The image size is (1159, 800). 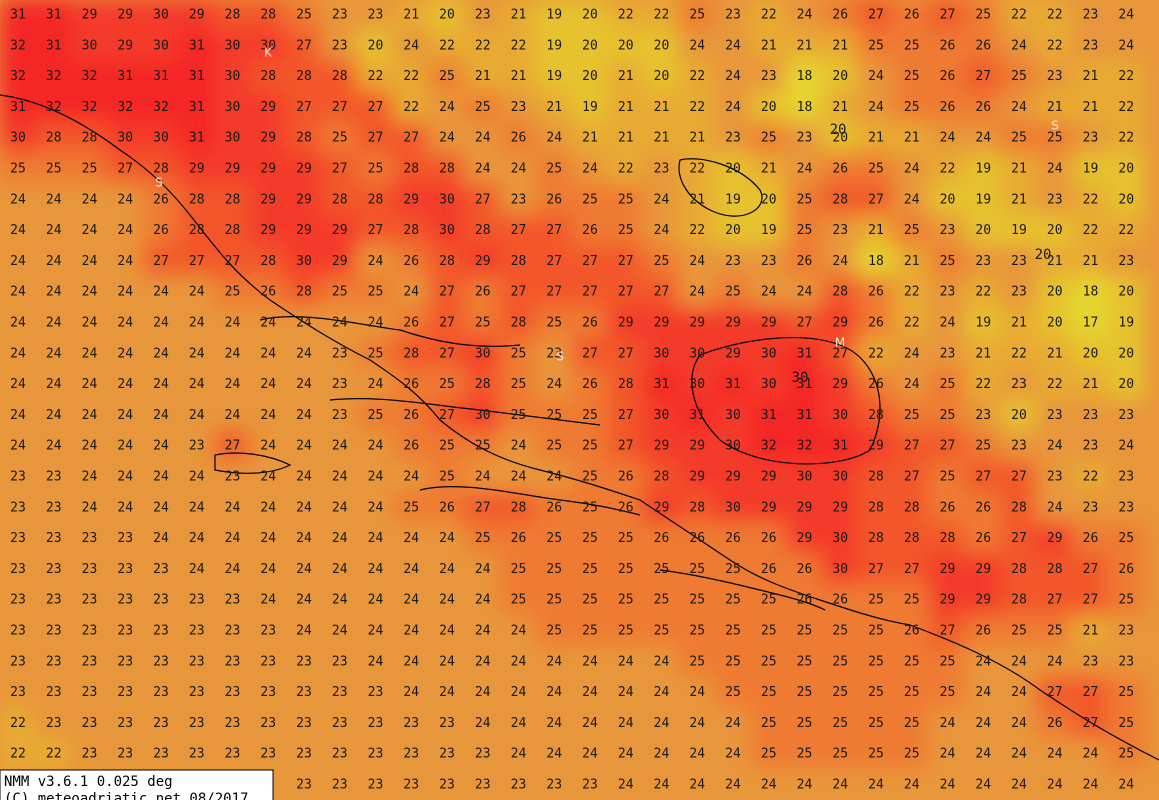 What do you see at coordinates (733, 199) in the screenshot?
I see `temperature-value: 19` at bounding box center [733, 199].